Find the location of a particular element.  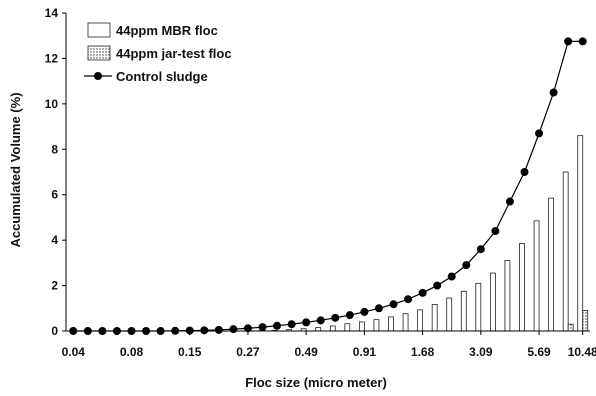

legend-label: 44ppm MBR floc is located at coordinates (167, 30).